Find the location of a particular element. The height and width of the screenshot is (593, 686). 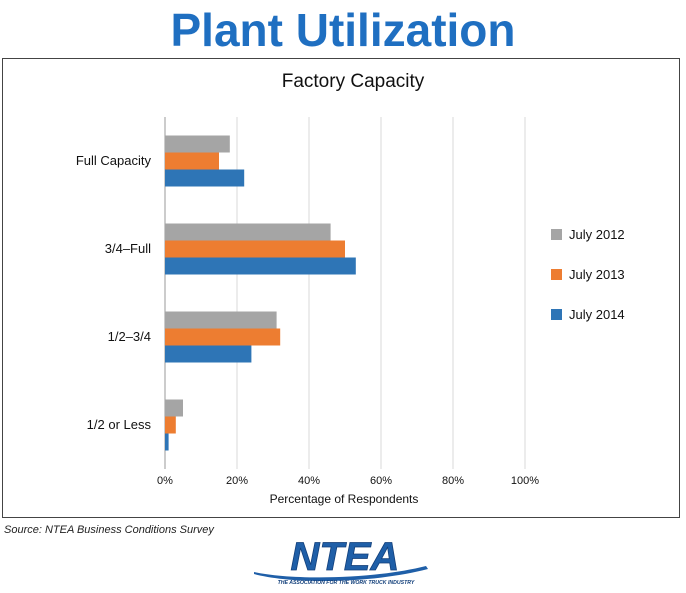

x-tick-label: 100% is located at coordinates (525, 481).